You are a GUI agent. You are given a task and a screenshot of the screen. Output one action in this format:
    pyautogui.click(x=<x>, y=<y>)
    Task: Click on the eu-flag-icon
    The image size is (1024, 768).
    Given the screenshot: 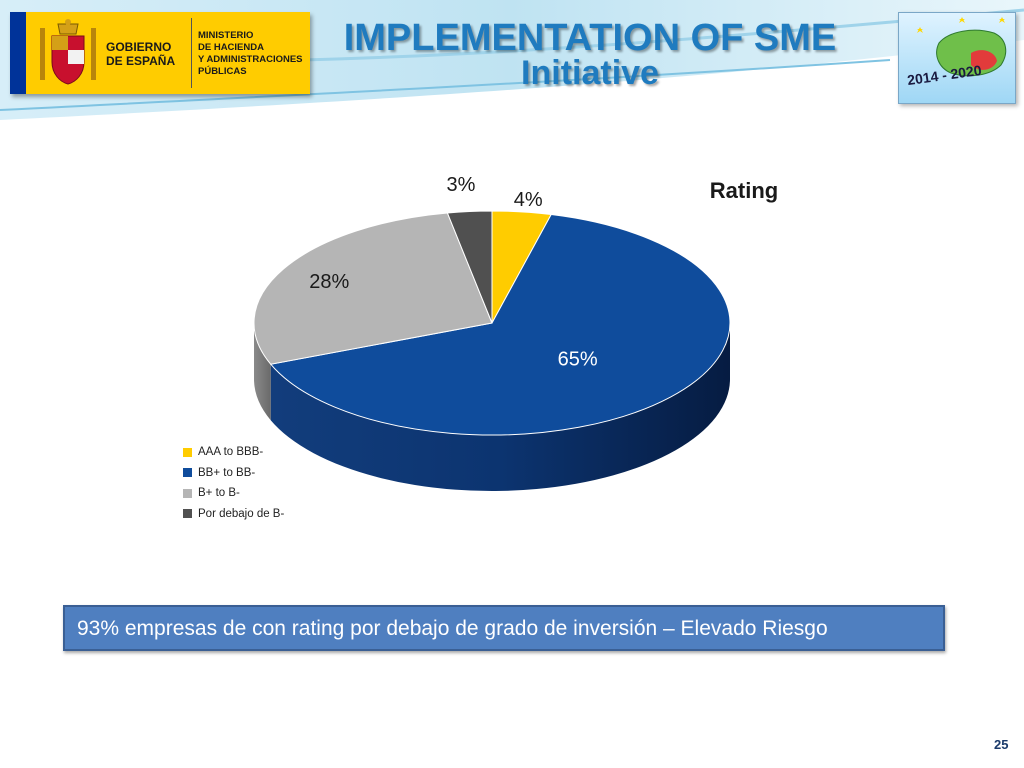 What is the action you would take?
    pyautogui.click(x=18, y=53)
    